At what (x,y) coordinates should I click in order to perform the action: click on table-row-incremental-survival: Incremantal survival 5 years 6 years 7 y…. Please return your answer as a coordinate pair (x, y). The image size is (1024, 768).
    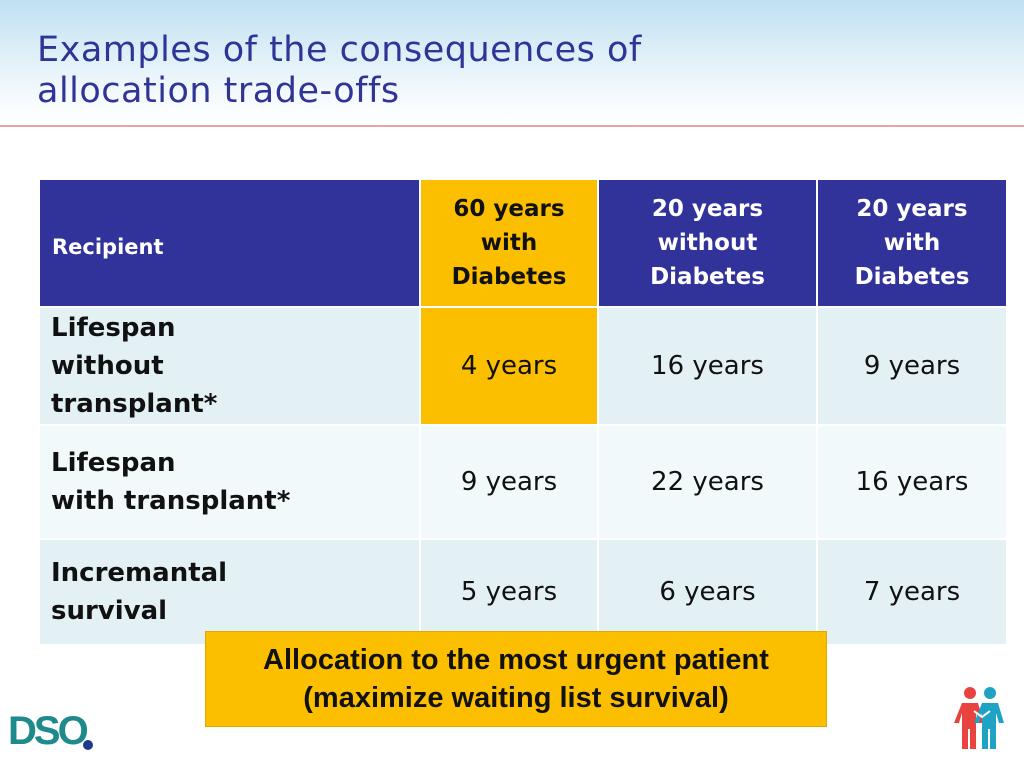
    Looking at the image, I should click on (523, 592).